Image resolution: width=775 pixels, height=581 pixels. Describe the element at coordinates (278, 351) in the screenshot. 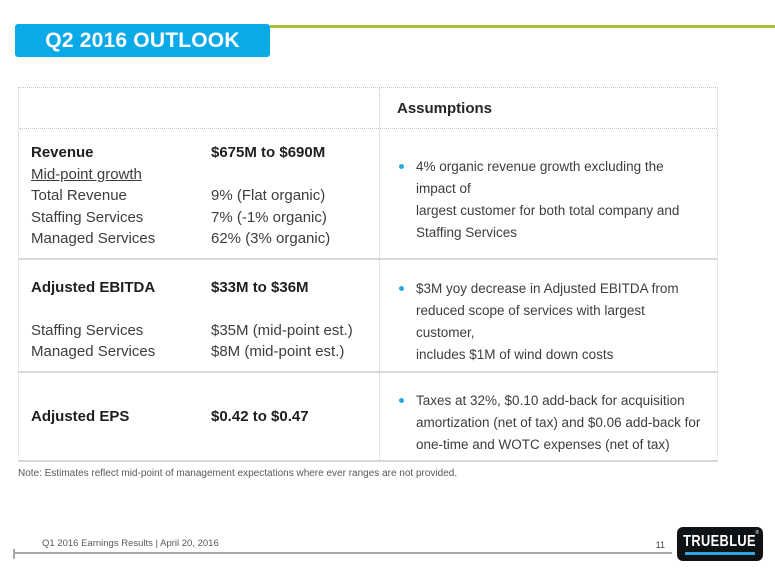

I see `metric-value: $8M (mid-point est.)` at that location.